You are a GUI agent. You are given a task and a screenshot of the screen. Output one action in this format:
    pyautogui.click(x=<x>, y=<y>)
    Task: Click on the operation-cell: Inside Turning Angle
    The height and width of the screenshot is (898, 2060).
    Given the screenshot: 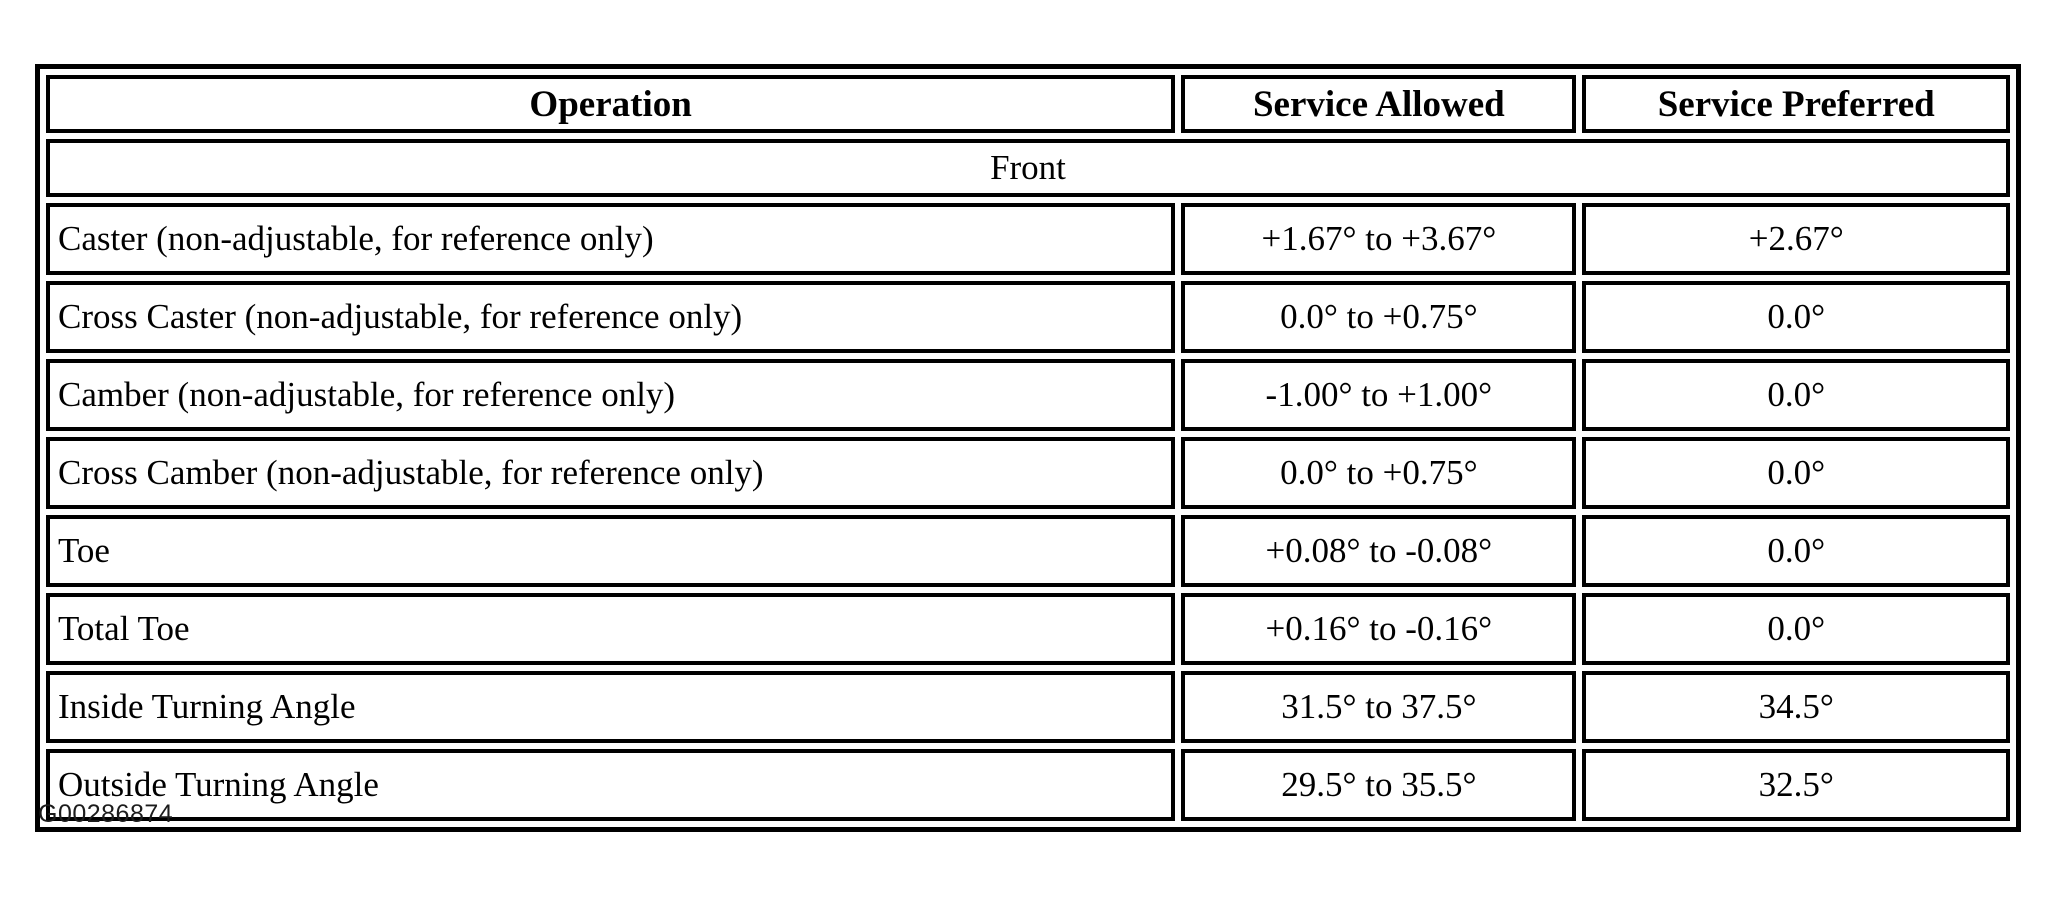 What is the action you would take?
    pyautogui.click(x=611, y=707)
    